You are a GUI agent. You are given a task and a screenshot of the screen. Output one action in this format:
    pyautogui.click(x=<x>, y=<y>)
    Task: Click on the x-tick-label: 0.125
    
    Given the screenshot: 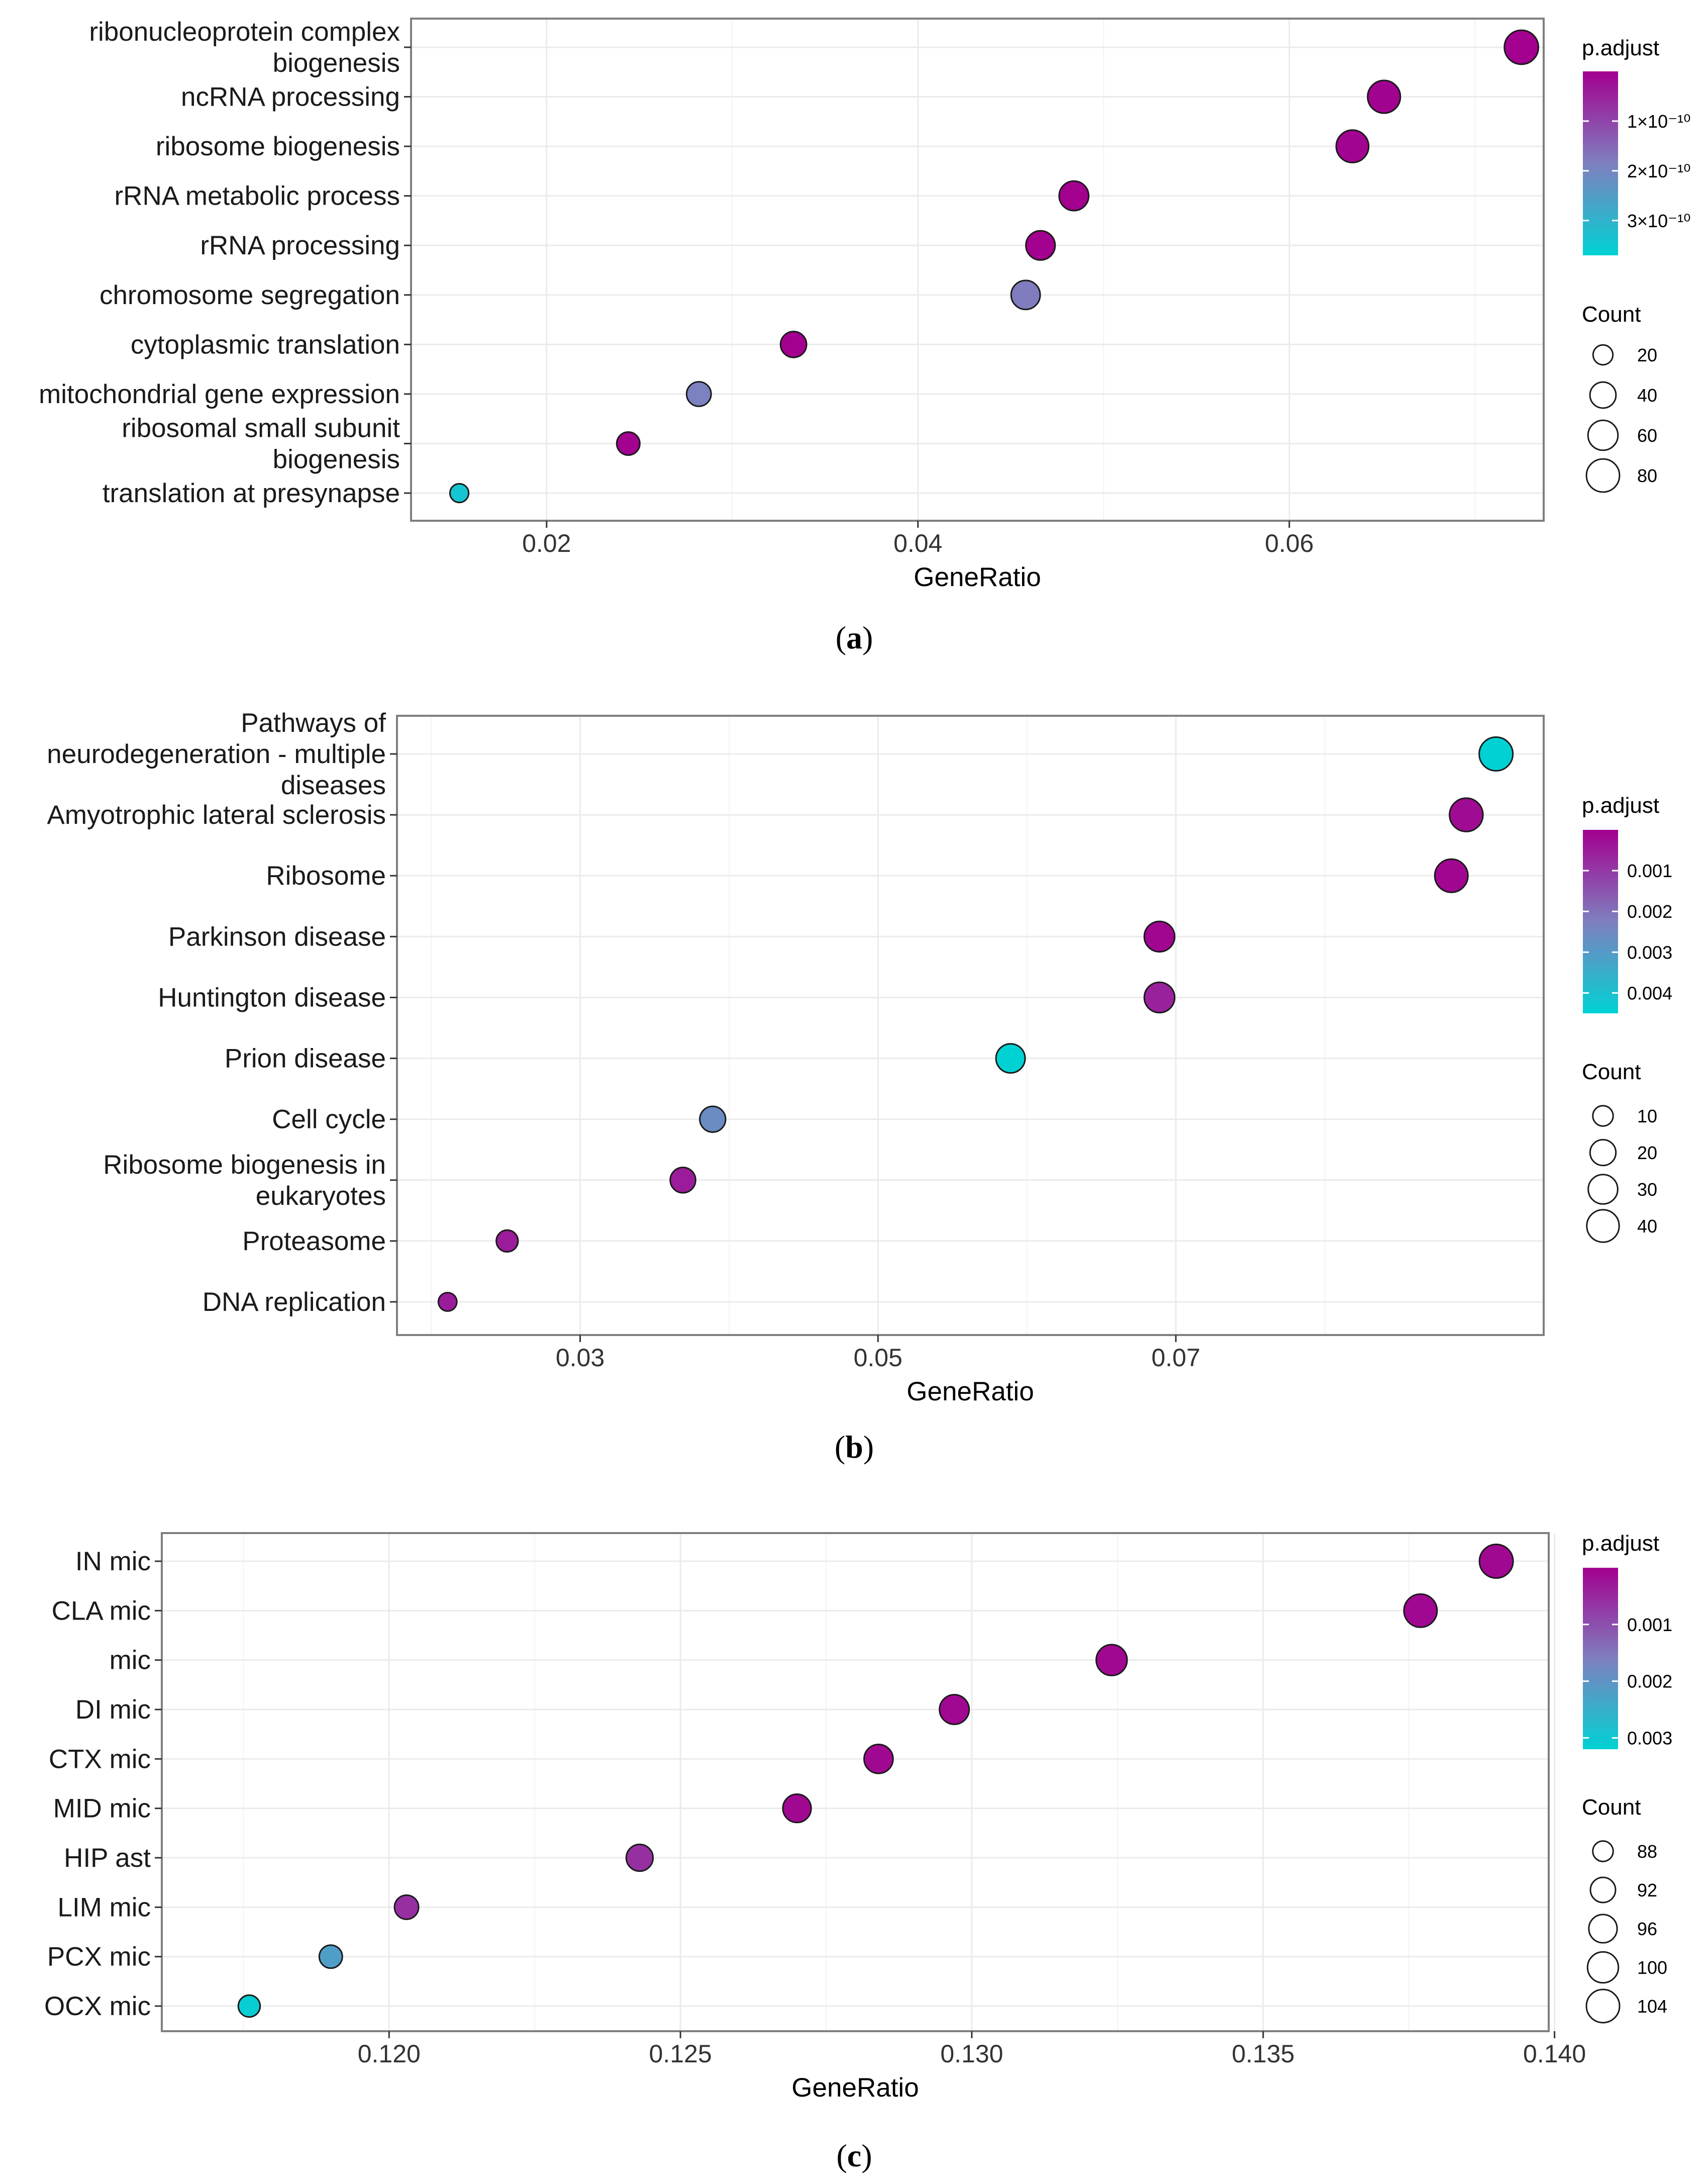 What is the action you would take?
    pyautogui.click(x=680, y=2054)
    